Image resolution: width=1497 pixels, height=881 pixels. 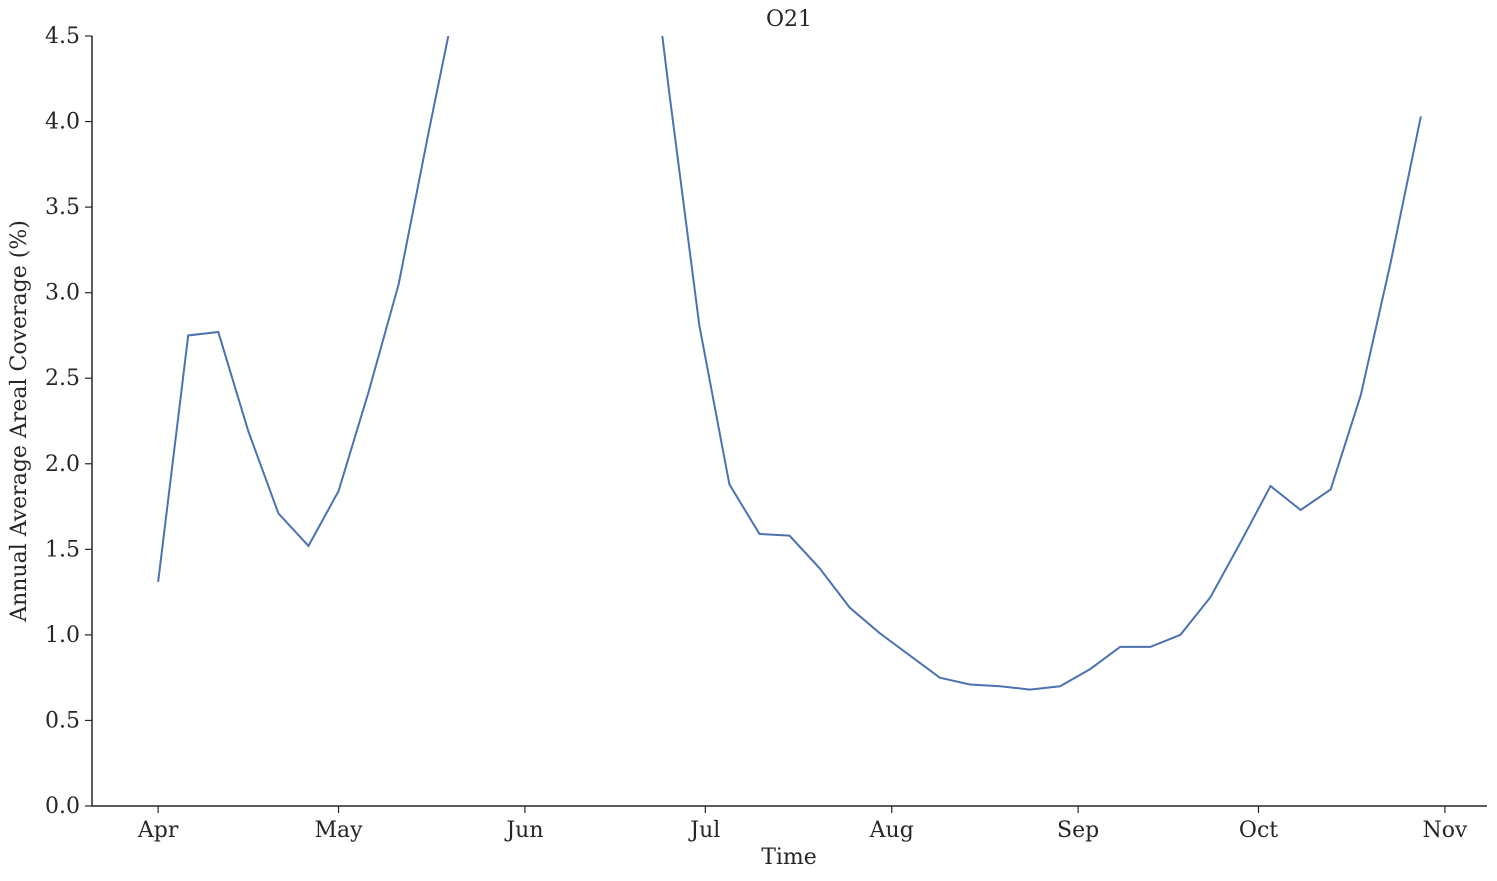 I want to click on y-tick-label: 4.0, so click(x=62, y=122).